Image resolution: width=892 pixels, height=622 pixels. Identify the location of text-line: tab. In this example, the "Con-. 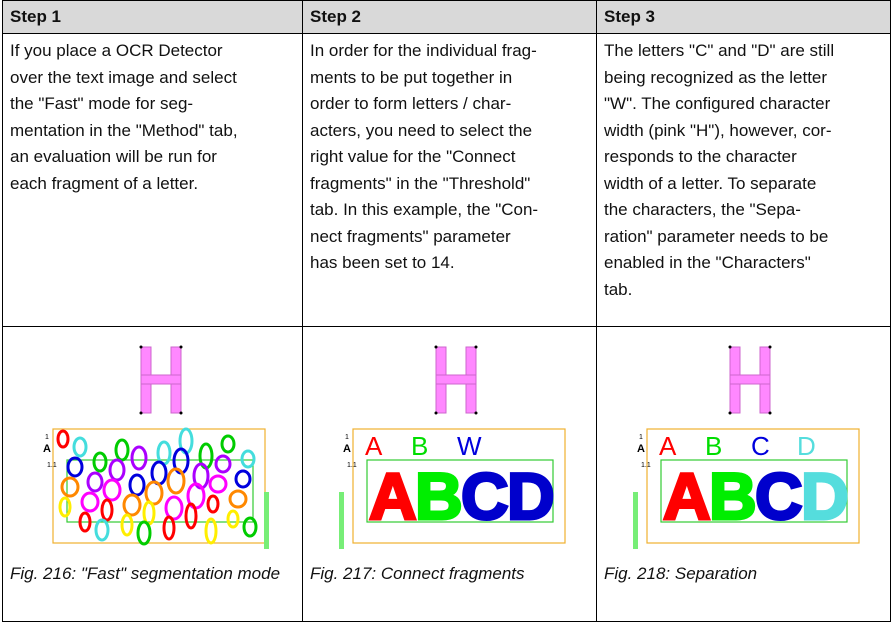
(424, 209).